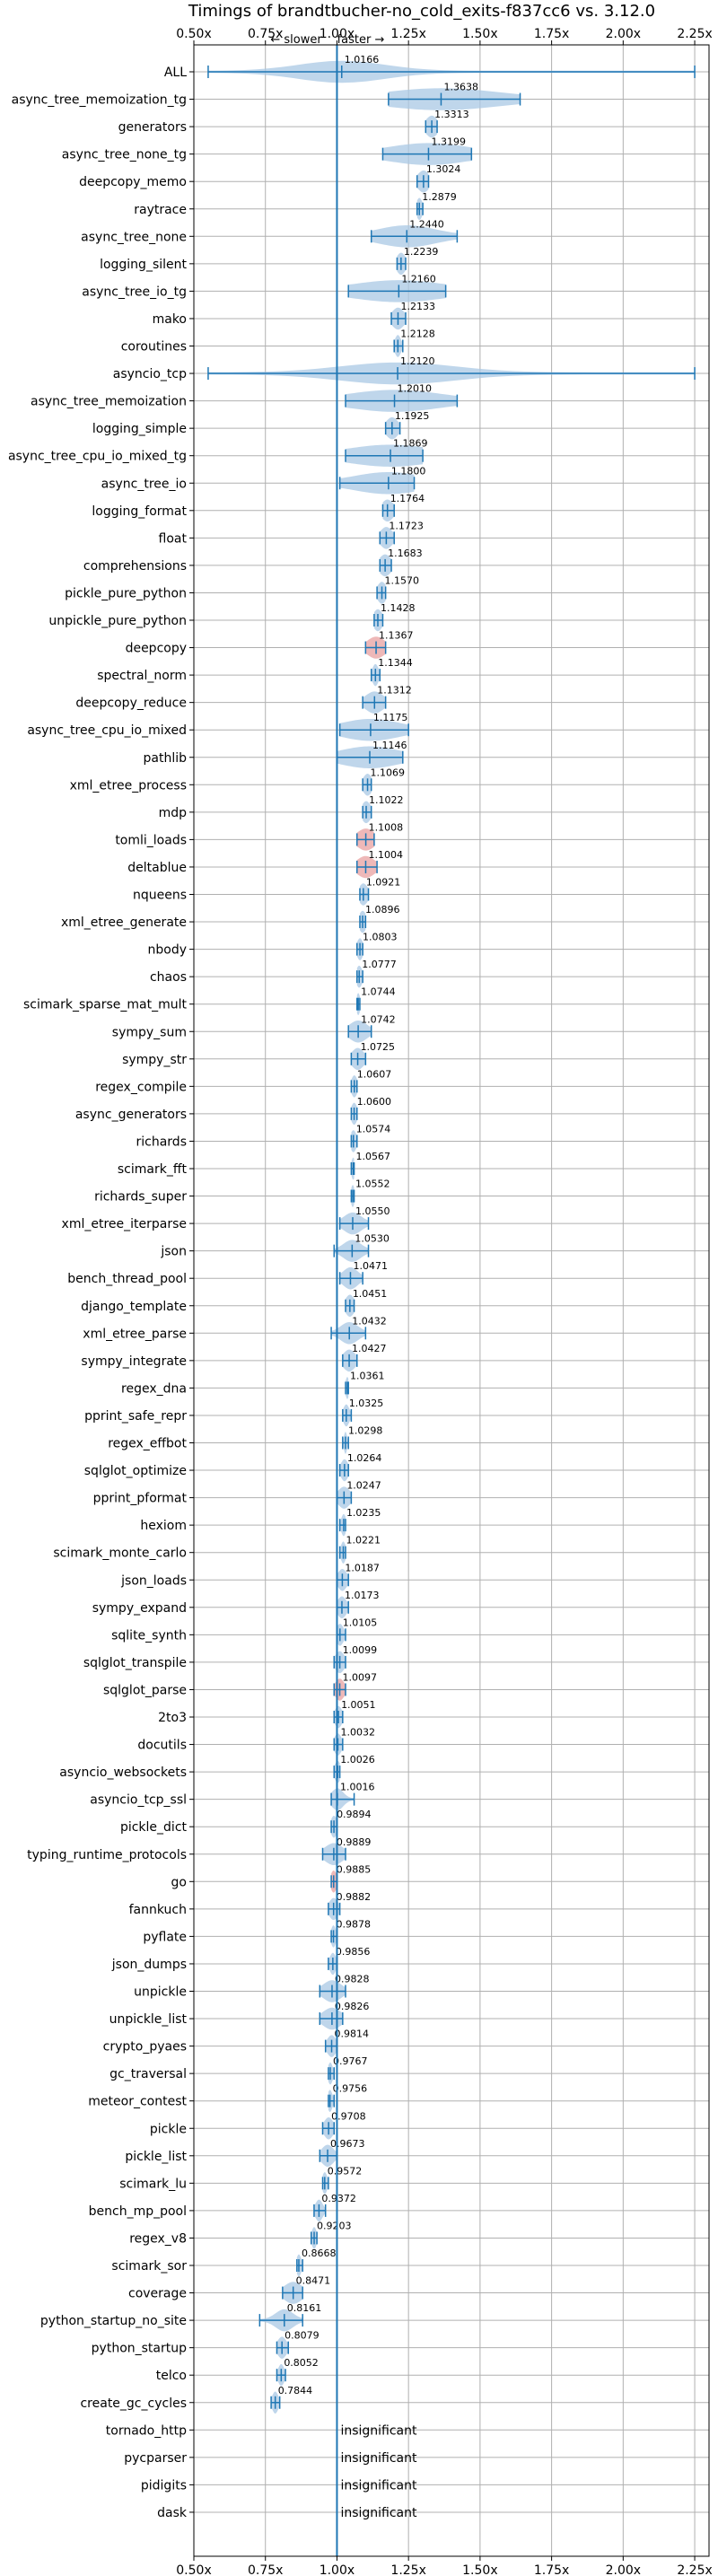 This screenshot has height=2576, width=718. Describe the element at coordinates (363, 1486) in the screenshot. I see `value-label: 1.0247` at that location.